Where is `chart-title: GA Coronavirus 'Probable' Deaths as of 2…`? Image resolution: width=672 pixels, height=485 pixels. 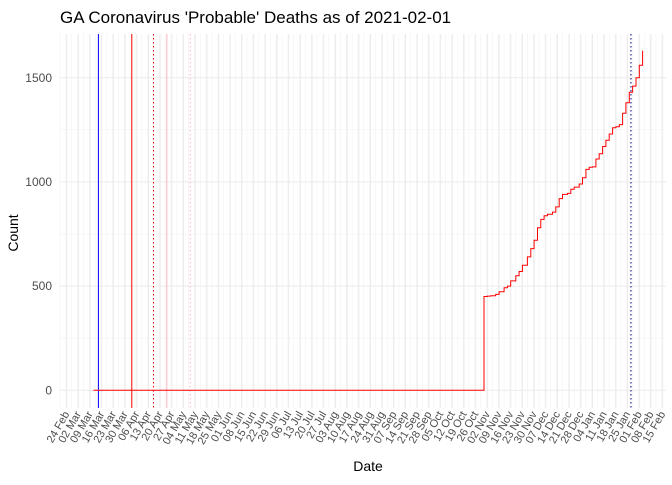
chart-title: GA Coronavirus 'Probable' Deaths as of 2… is located at coordinates (255, 17).